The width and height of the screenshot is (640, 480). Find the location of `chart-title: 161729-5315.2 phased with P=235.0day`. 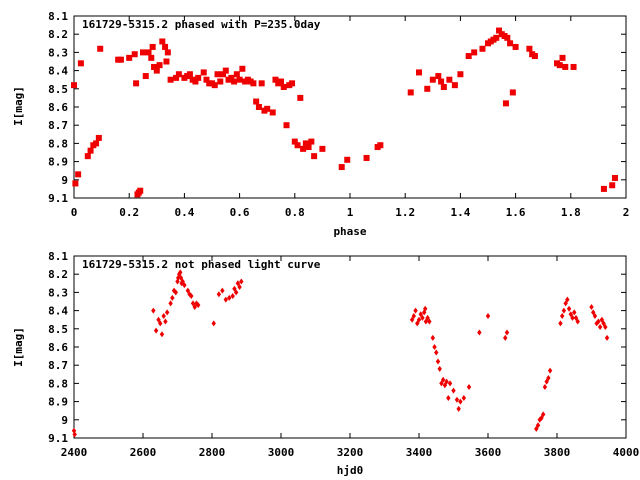

chart-title: 161729-5315.2 phased with P=235.0day is located at coordinates (201, 24).